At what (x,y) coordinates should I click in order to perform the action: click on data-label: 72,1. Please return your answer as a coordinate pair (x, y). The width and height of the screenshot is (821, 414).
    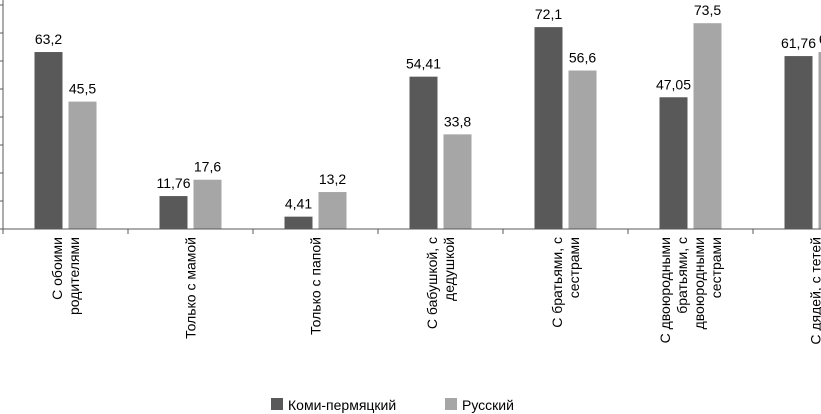
    Looking at the image, I should click on (548, 14).